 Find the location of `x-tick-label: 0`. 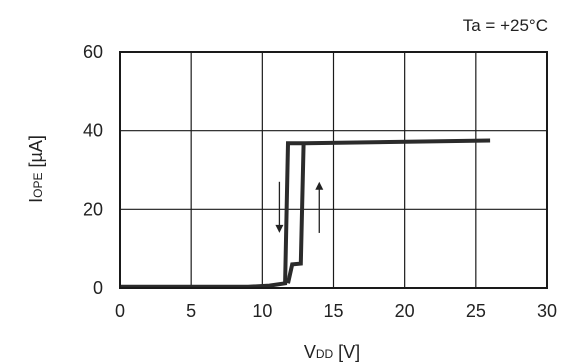

x-tick-label: 0 is located at coordinates (120, 311).